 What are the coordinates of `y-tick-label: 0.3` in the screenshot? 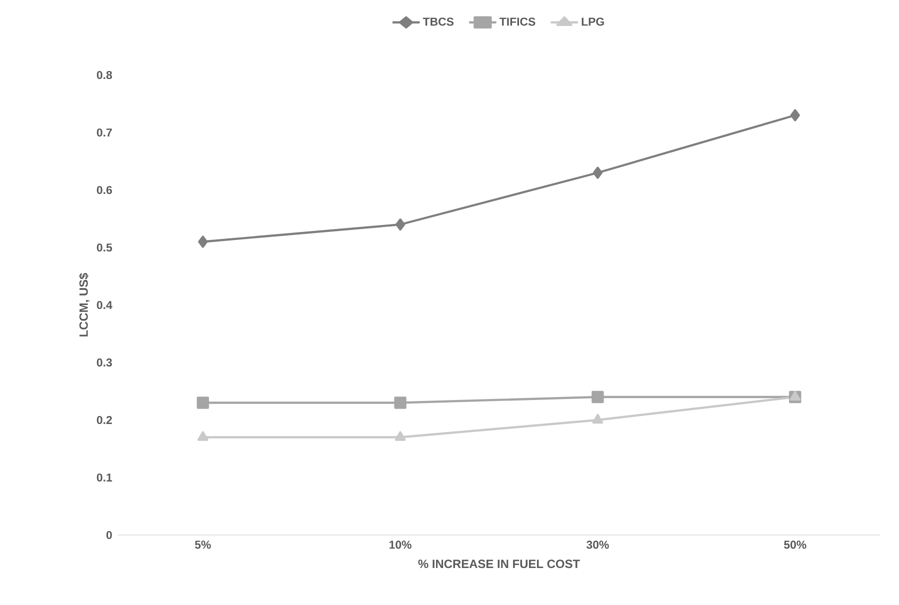 It's located at (104, 362).